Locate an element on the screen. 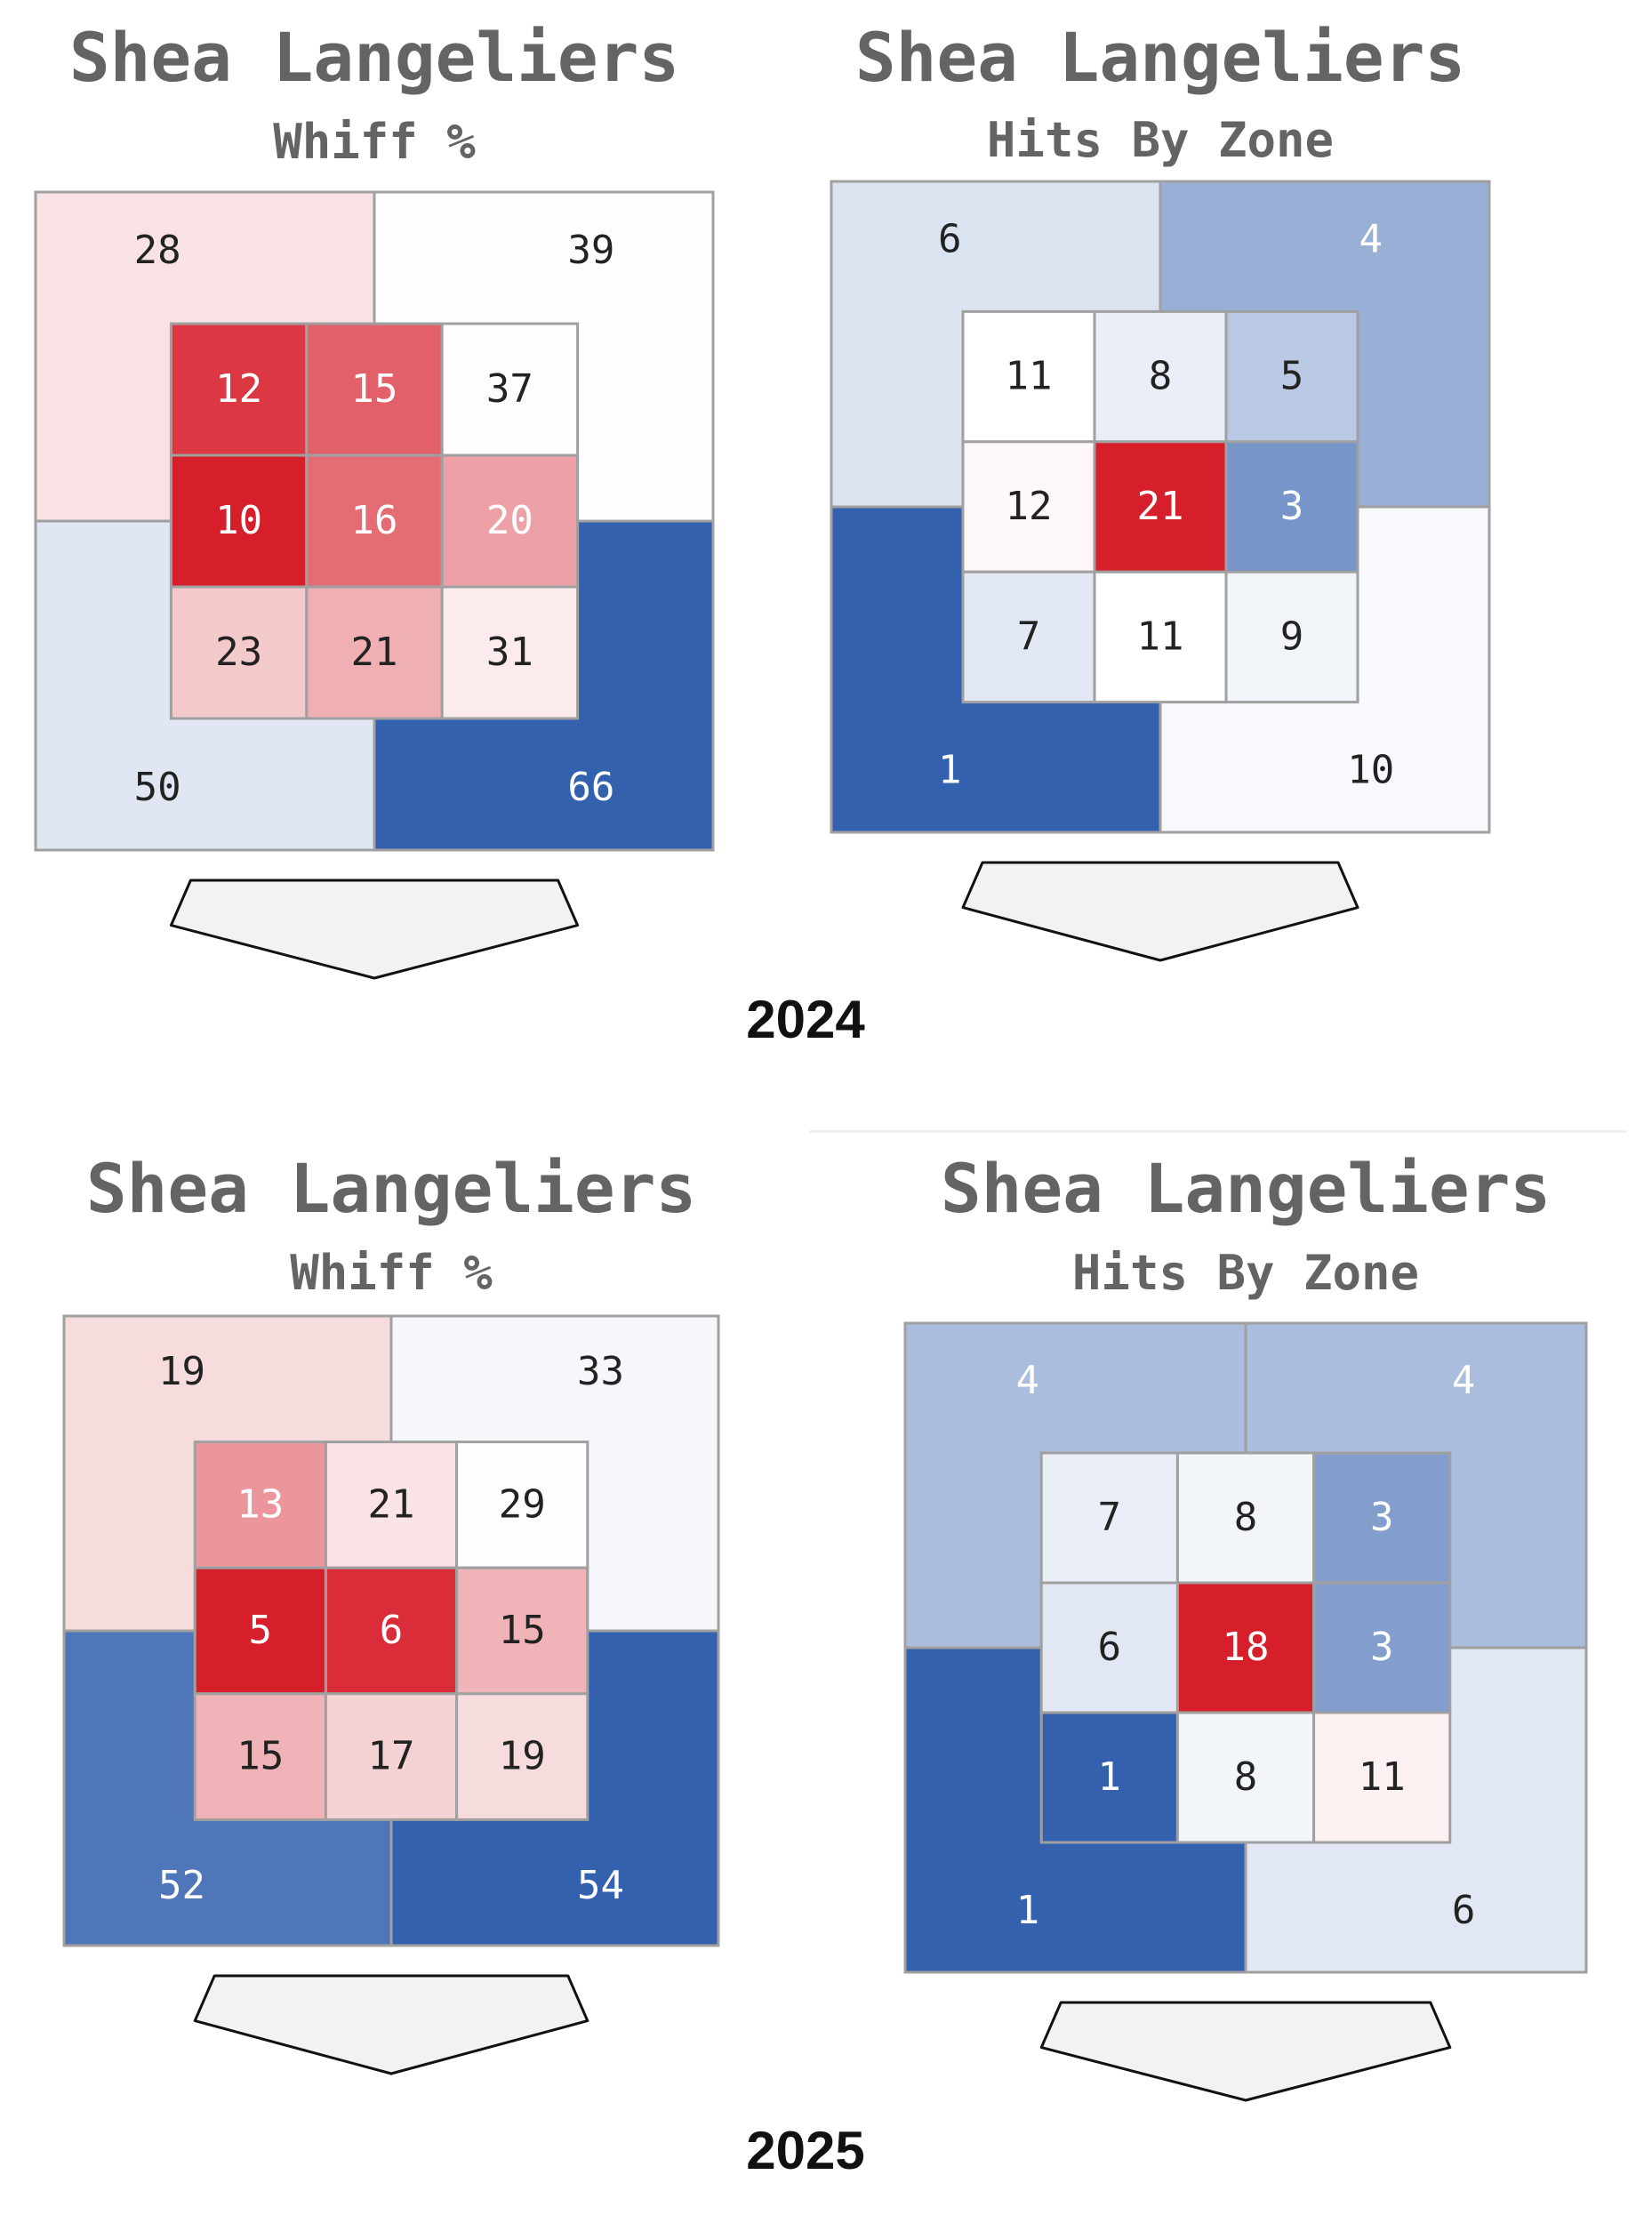 This screenshot has width=1652, height=2223. zone-cell-label-7: 7 is located at coordinates (1029, 636).